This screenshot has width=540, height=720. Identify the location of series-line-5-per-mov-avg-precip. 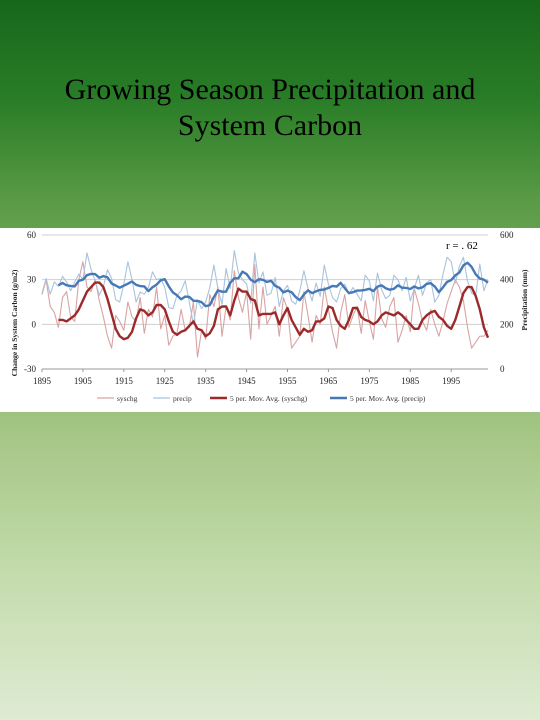
(273, 284).